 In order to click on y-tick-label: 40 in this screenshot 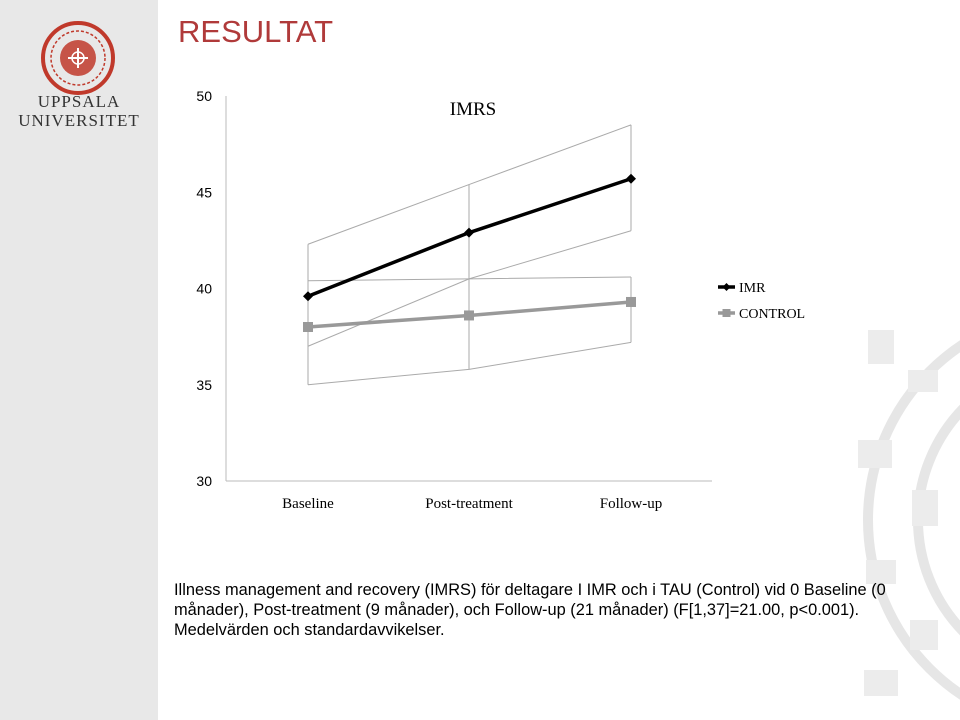, I will do `click(204, 289)`.